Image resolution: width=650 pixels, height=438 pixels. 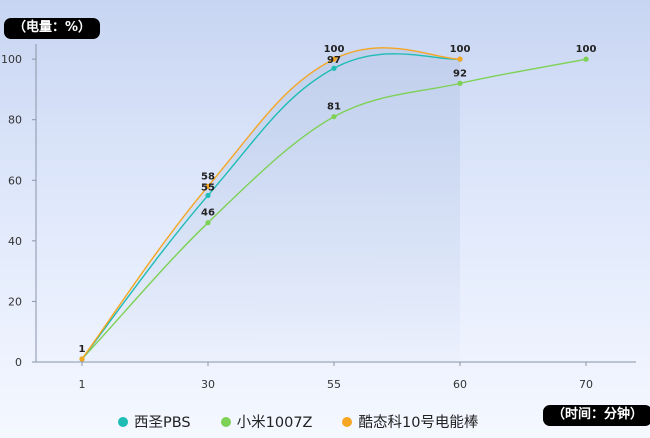 What do you see at coordinates (596, 415) in the screenshot?
I see `x-axis-unit-label: （时间：分钟）` at bounding box center [596, 415].